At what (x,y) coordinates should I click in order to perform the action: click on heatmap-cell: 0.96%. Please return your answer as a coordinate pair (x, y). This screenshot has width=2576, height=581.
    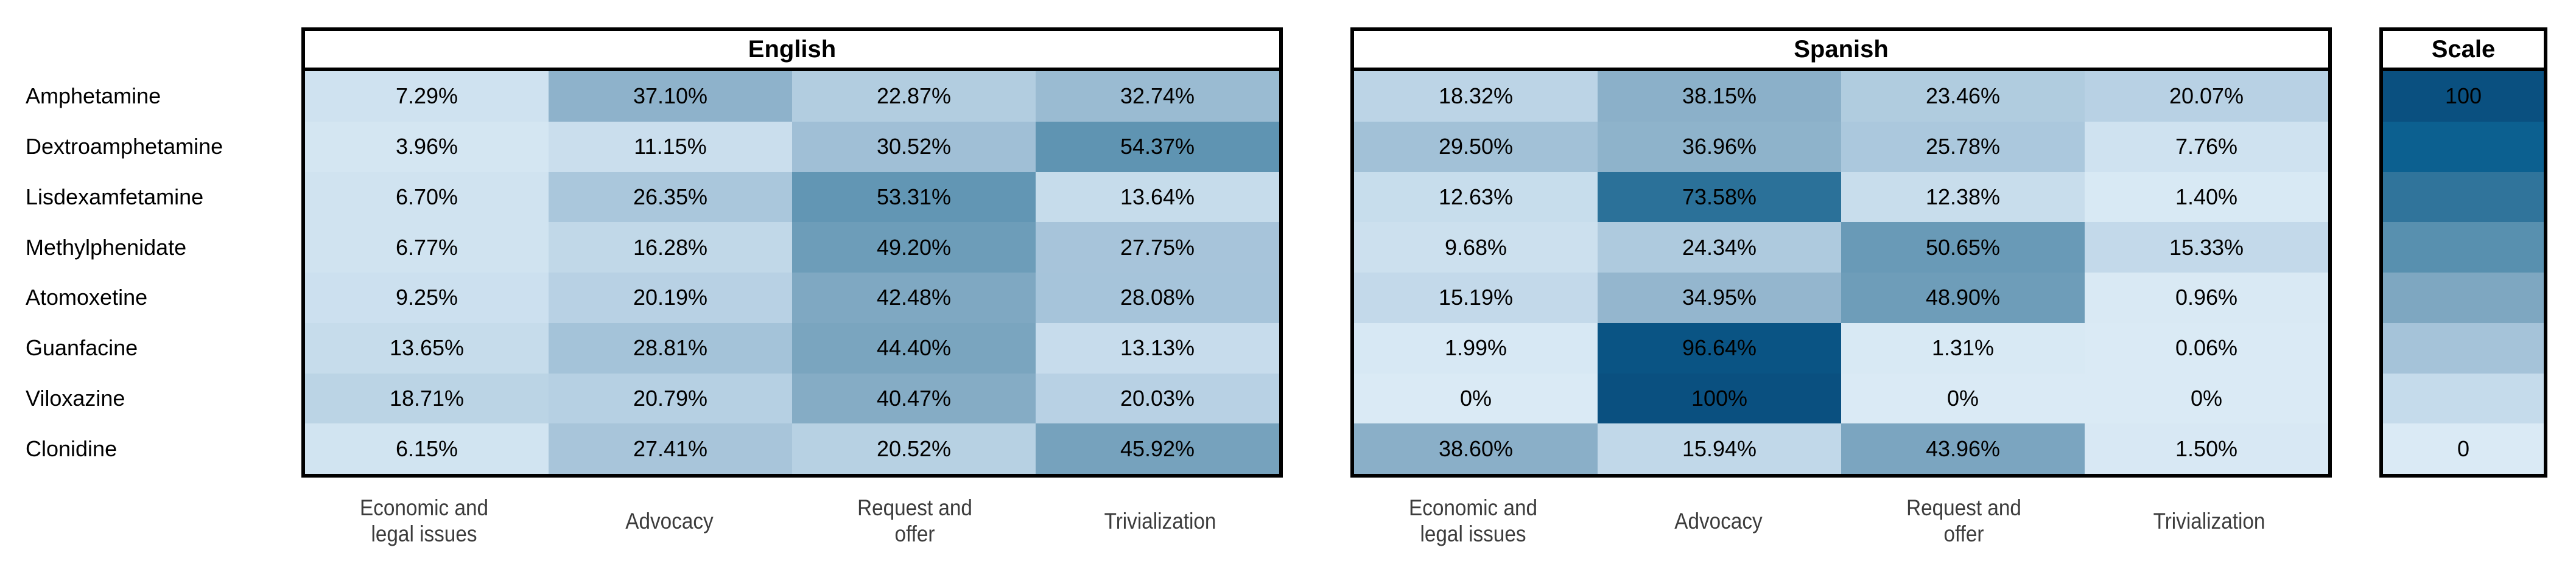
    Looking at the image, I should click on (2206, 298).